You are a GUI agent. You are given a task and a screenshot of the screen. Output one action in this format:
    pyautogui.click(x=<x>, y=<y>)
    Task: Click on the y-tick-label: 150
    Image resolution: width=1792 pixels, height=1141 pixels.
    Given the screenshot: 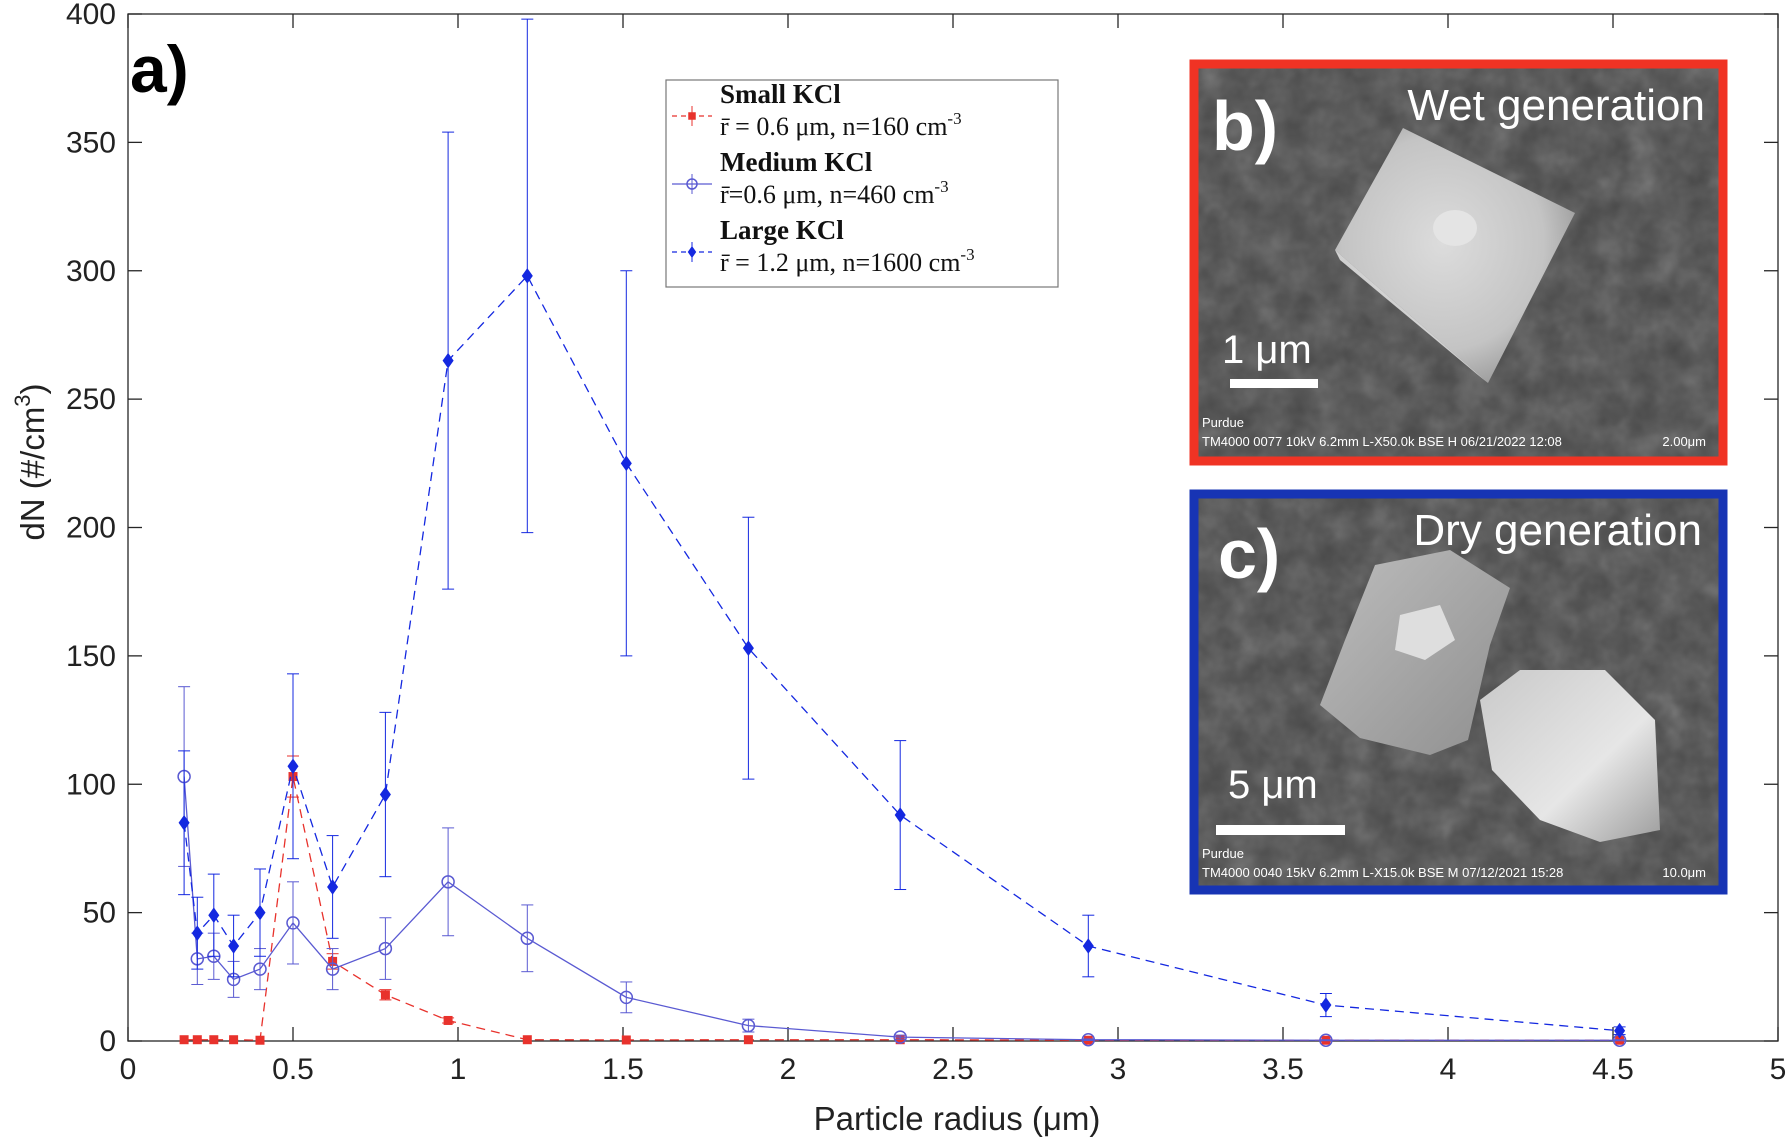 What is the action you would take?
    pyautogui.click(x=91, y=656)
    